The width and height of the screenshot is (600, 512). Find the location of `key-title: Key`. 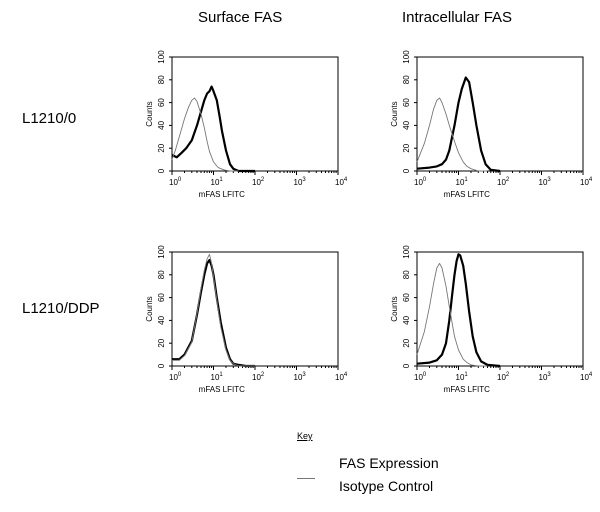

key-title: Key is located at coordinates (305, 436).